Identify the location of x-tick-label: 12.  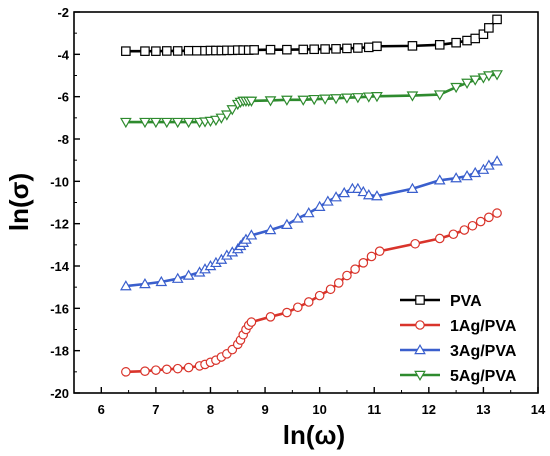
(429, 409).